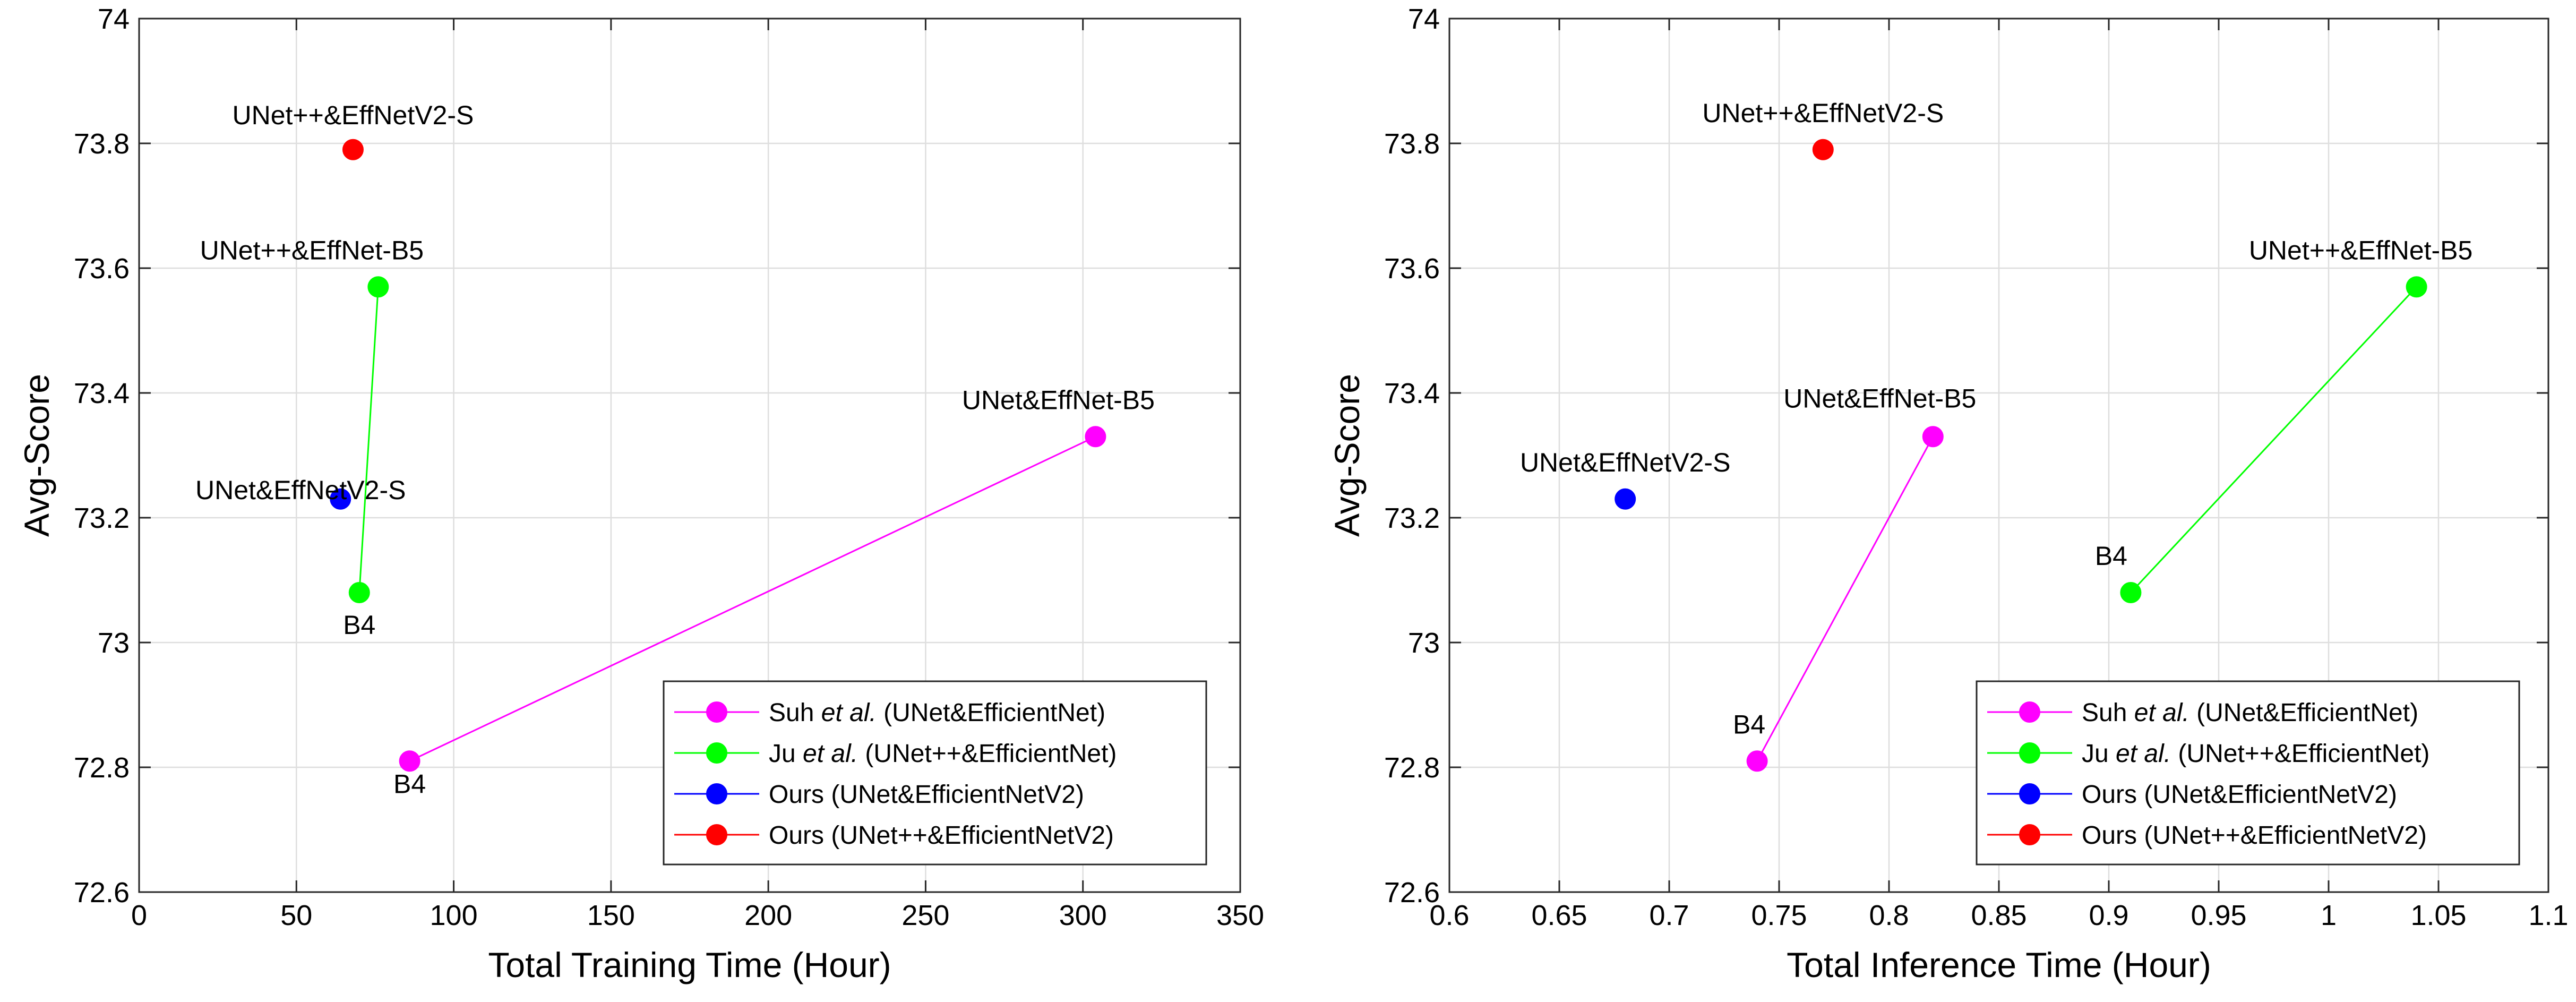 The width and height of the screenshot is (2576, 1002). What do you see at coordinates (1999, 915) in the screenshot?
I see `x-tick-label: 0.85` at bounding box center [1999, 915].